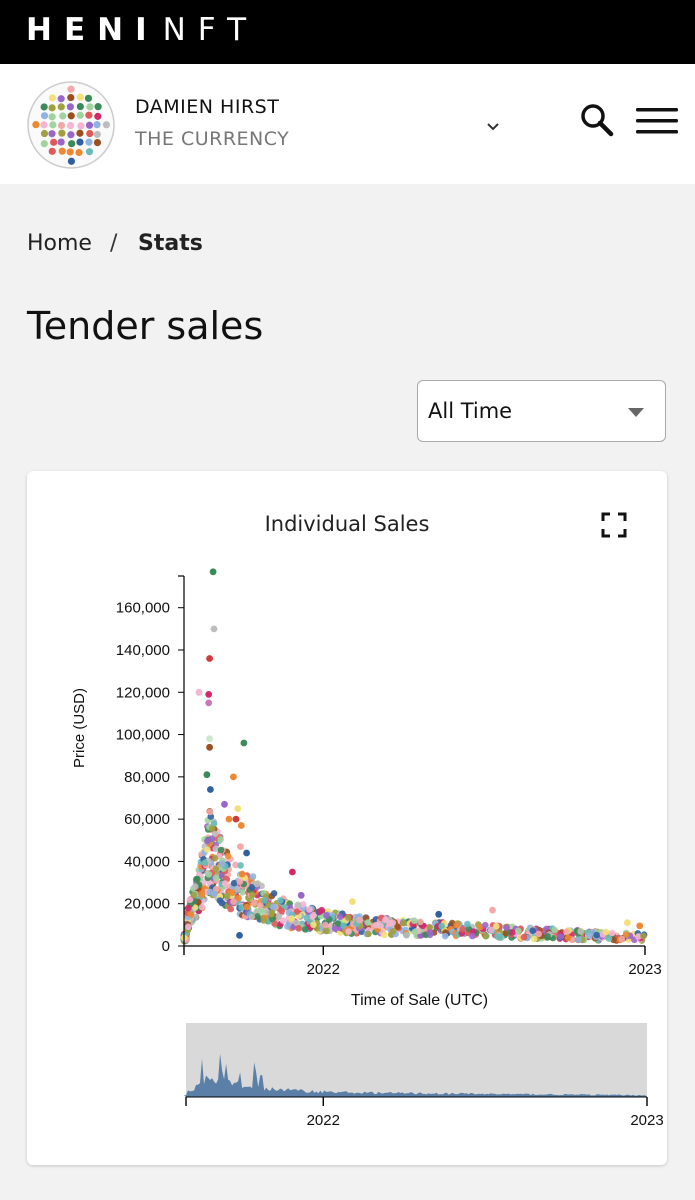 The width and height of the screenshot is (695, 1200). What do you see at coordinates (71, 125) in the screenshot?
I see `spot-painting-logo` at bounding box center [71, 125].